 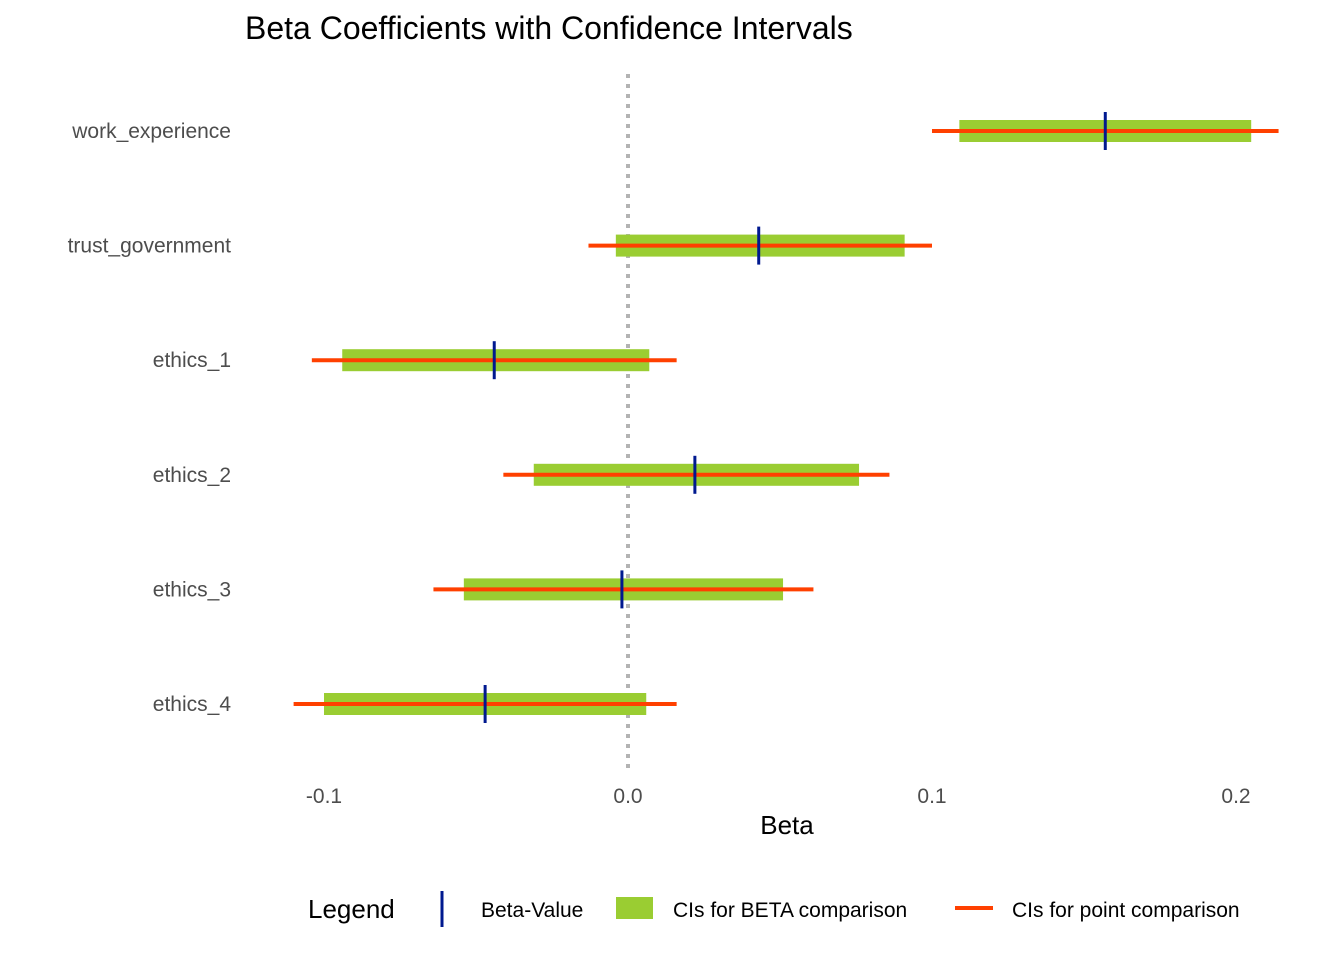 What do you see at coordinates (150, 246) in the screenshot?
I see `category-label: trust_government` at bounding box center [150, 246].